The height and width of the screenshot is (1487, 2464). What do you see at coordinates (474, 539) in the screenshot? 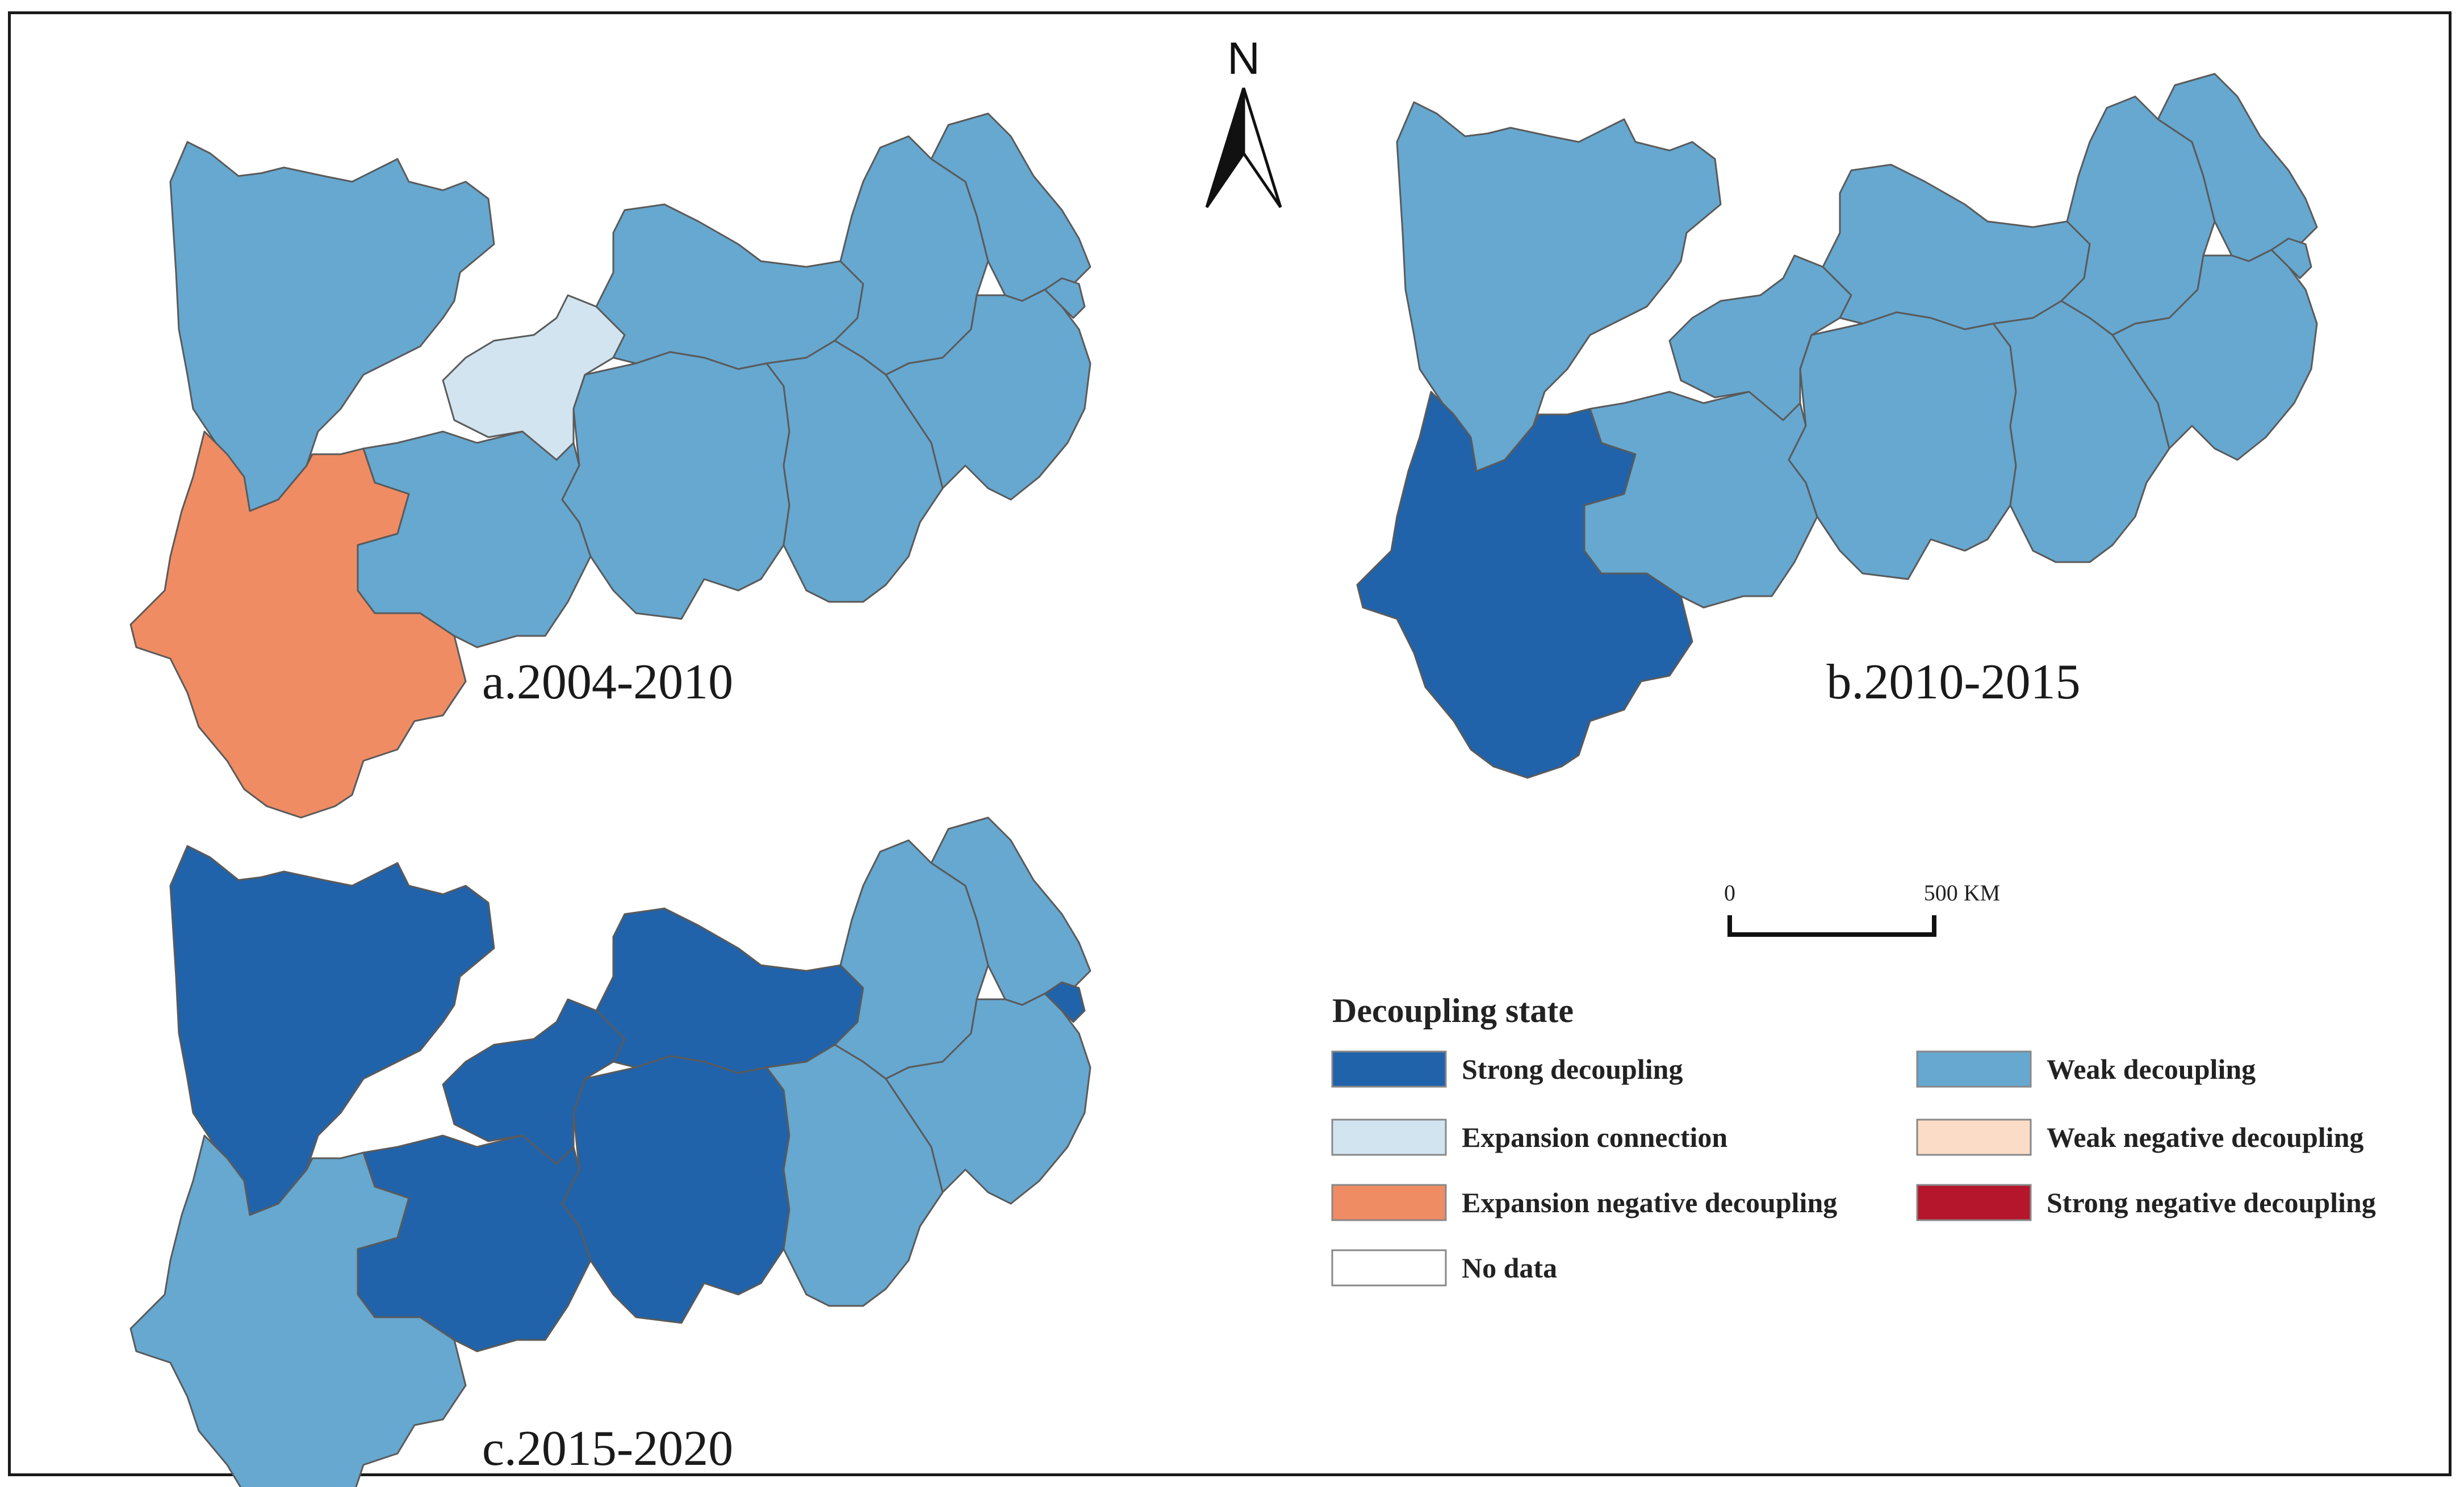
I see `province-guizhou-a` at bounding box center [474, 539].